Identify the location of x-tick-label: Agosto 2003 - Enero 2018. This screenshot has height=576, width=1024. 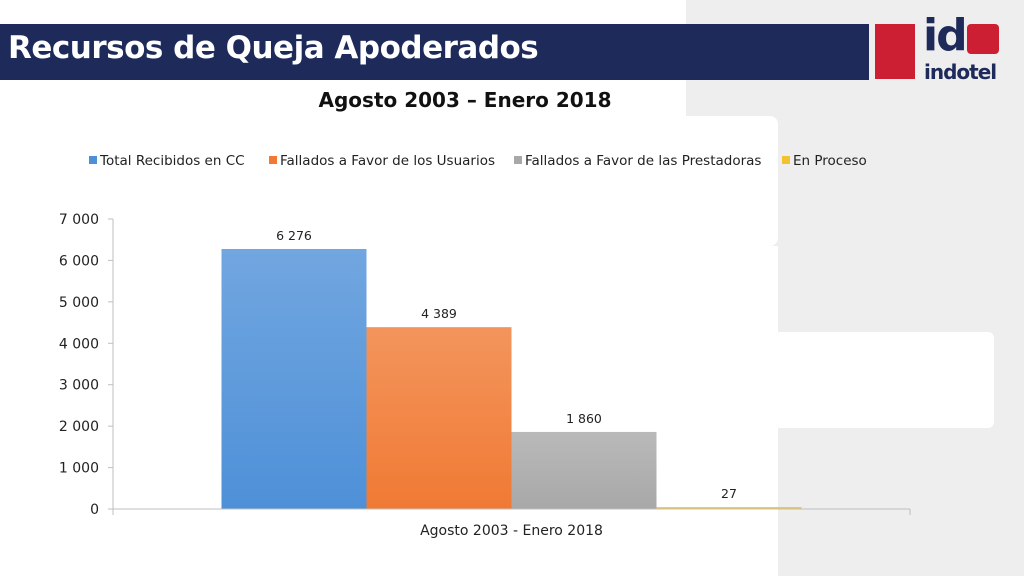
(511, 531).